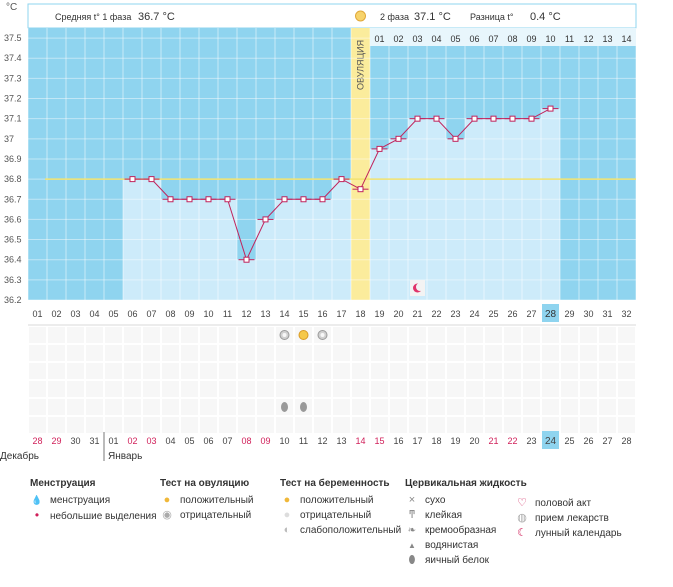 The image size is (673, 587). Describe the element at coordinates (379, 39) in the screenshot. I see `phase2-day-label: 01` at that location.